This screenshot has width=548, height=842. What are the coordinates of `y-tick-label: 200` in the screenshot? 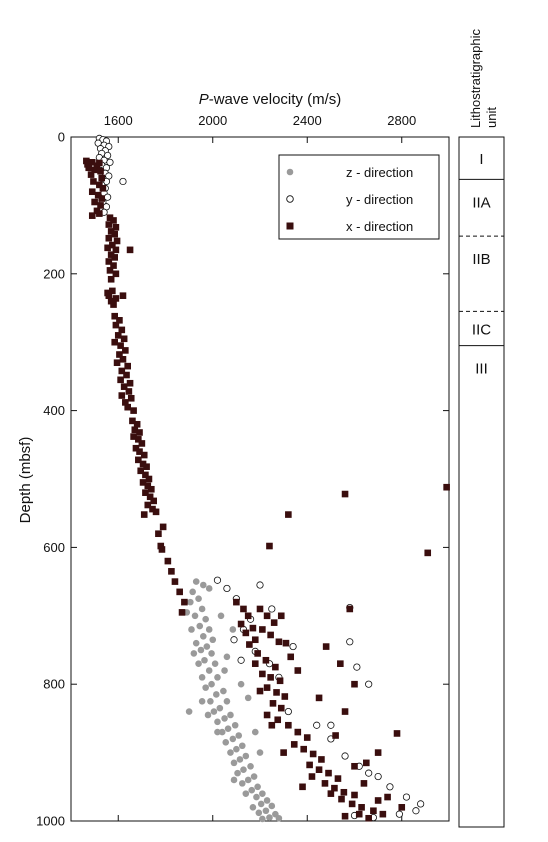 It's located at (54, 273).